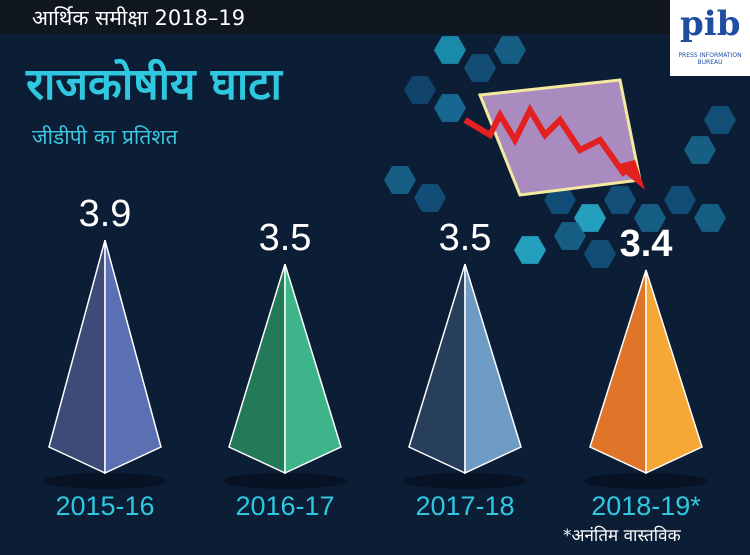 The height and width of the screenshot is (555, 750). What do you see at coordinates (630, 175) in the screenshot?
I see `arrow-head-icon` at bounding box center [630, 175].